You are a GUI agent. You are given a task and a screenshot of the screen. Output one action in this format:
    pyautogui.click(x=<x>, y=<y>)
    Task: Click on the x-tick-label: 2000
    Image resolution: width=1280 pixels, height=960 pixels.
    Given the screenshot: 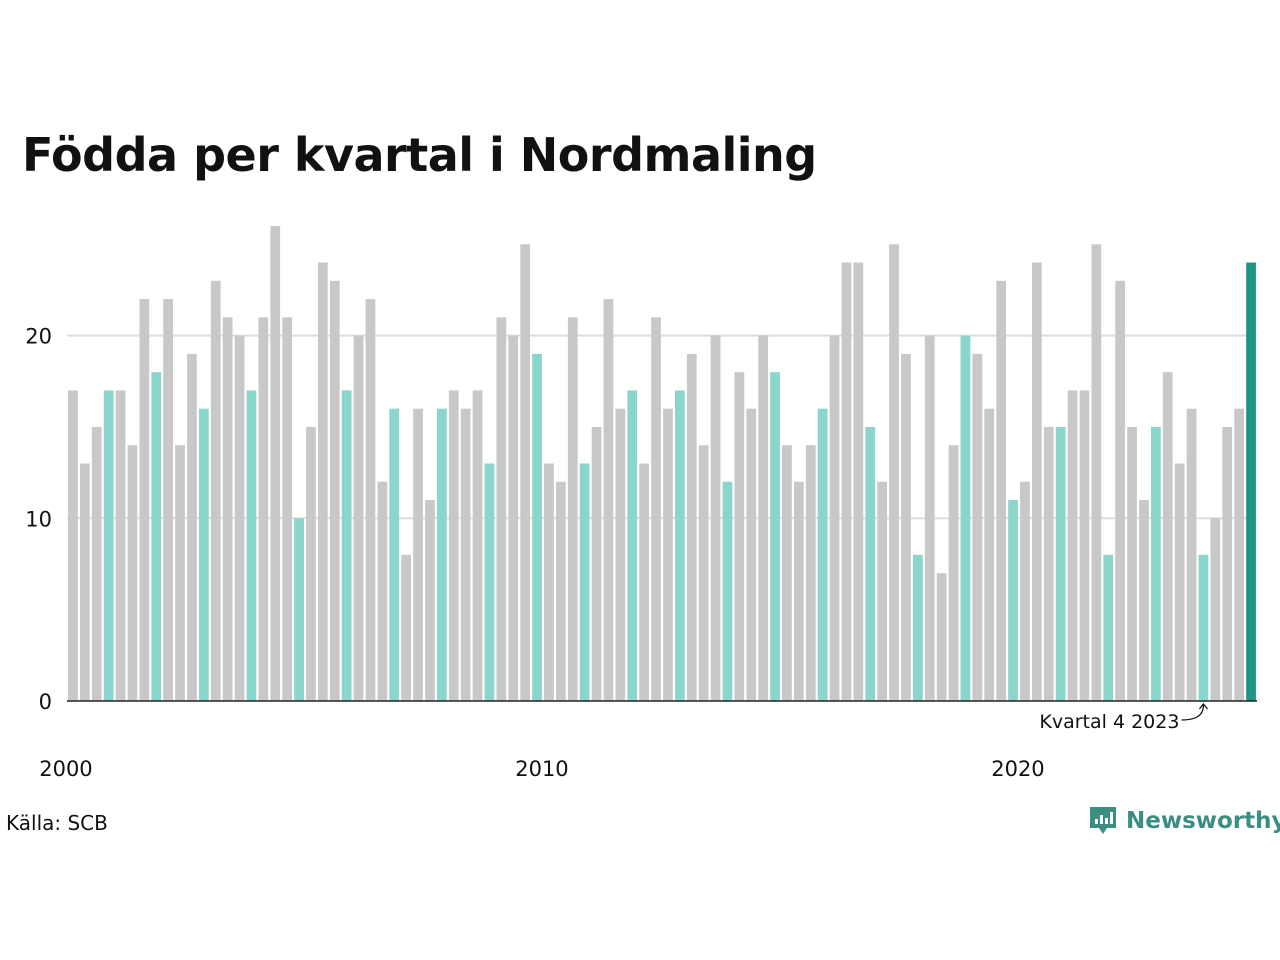 What is the action you would take?
    pyautogui.click(x=65, y=769)
    